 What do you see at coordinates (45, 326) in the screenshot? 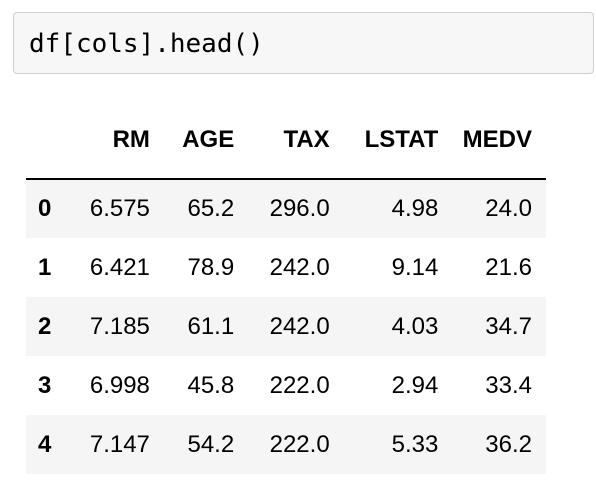
I see `row-index: 2` at bounding box center [45, 326].